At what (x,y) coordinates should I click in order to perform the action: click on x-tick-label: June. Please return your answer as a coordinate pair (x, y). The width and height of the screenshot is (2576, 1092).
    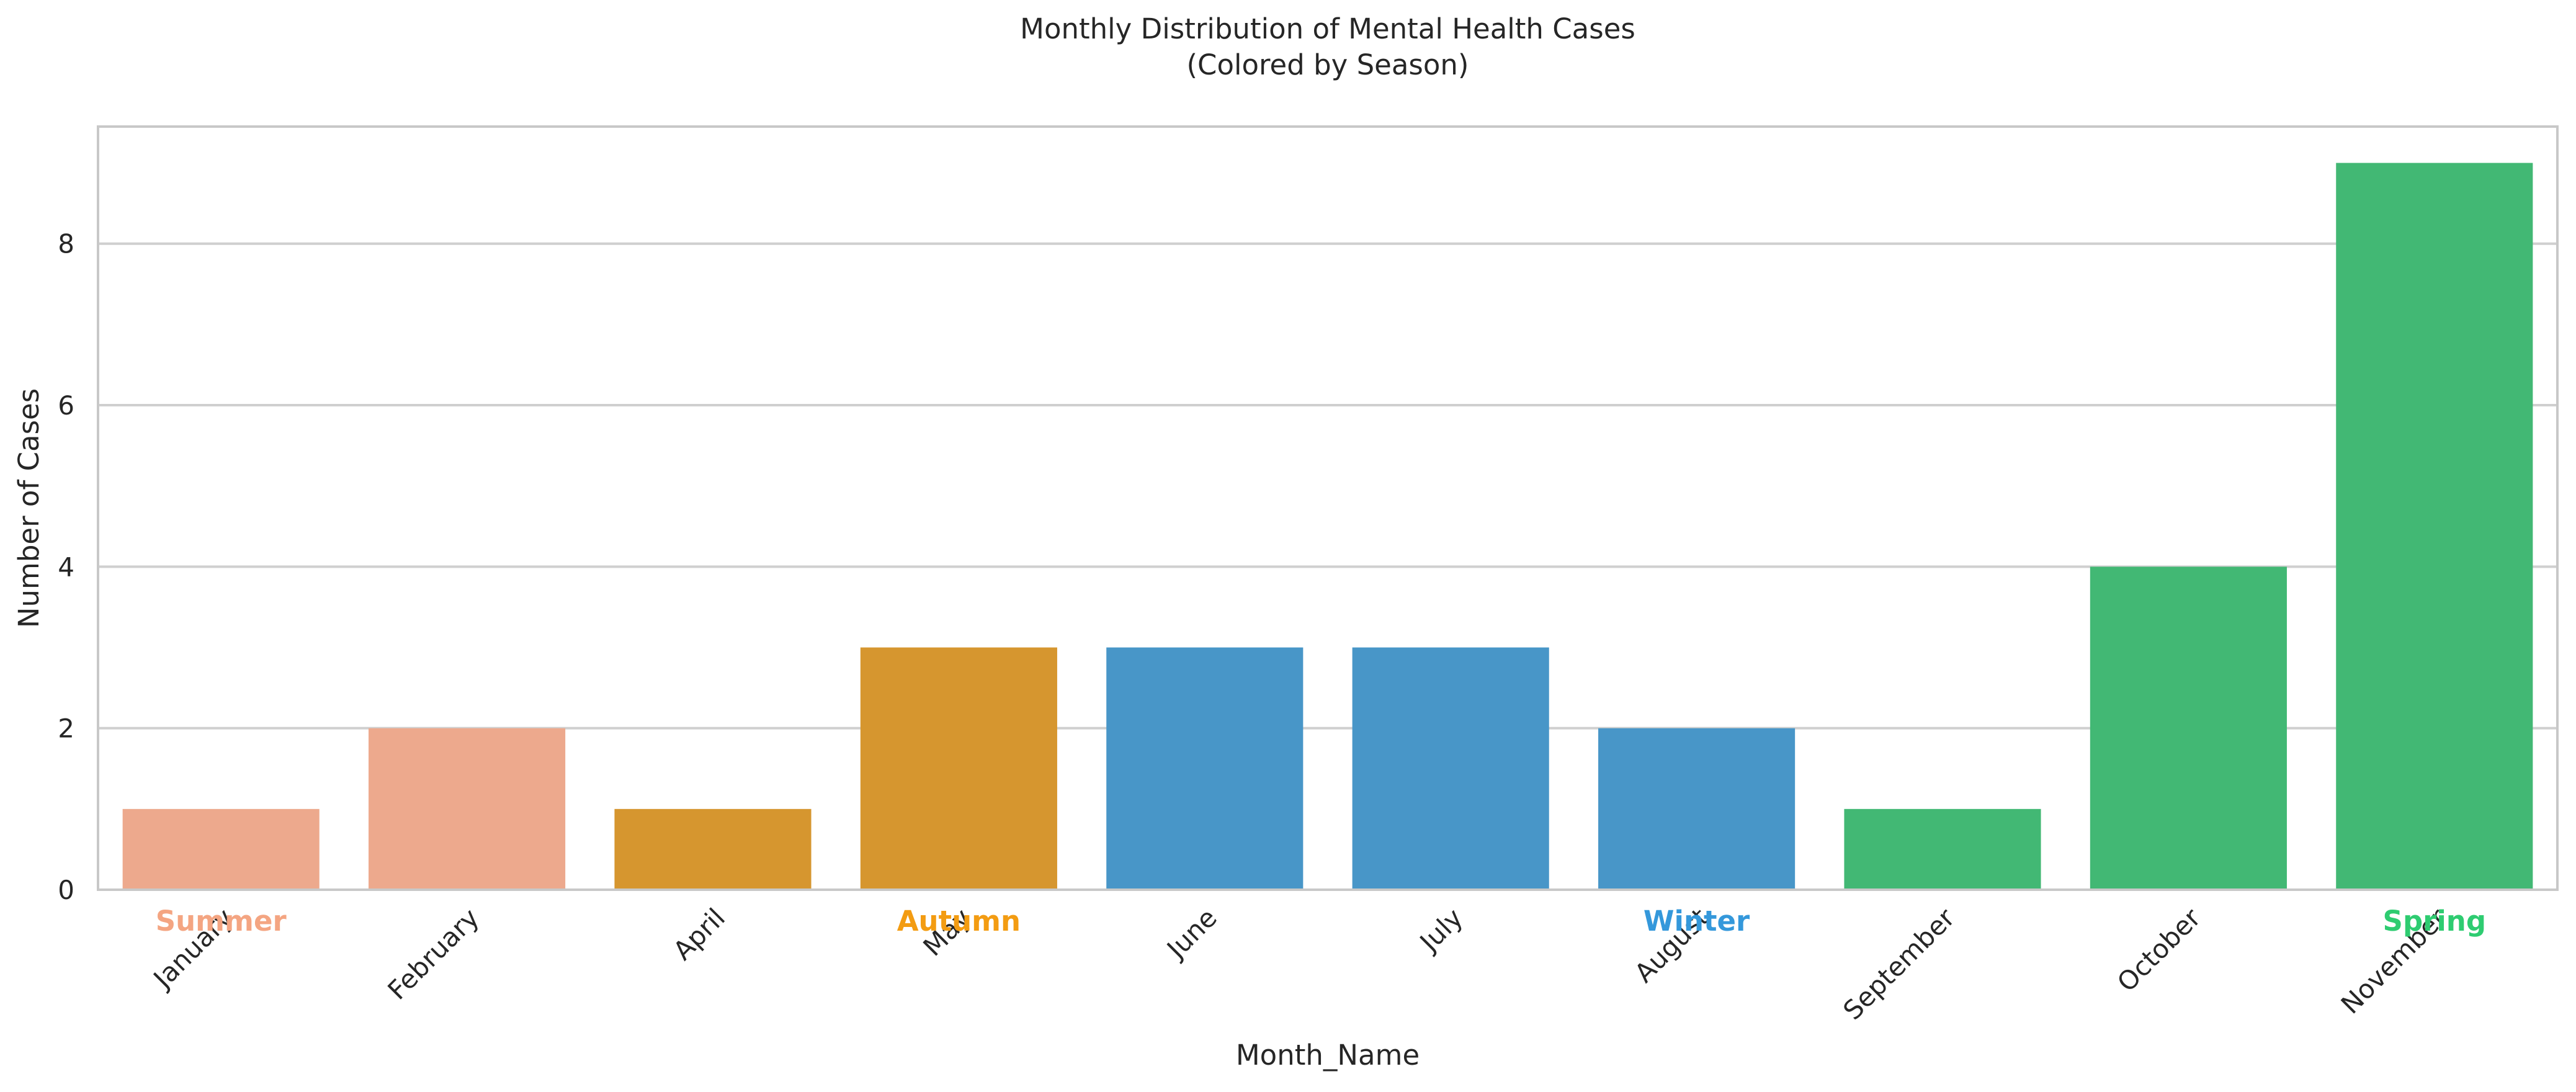
    Looking at the image, I should click on (1191, 934).